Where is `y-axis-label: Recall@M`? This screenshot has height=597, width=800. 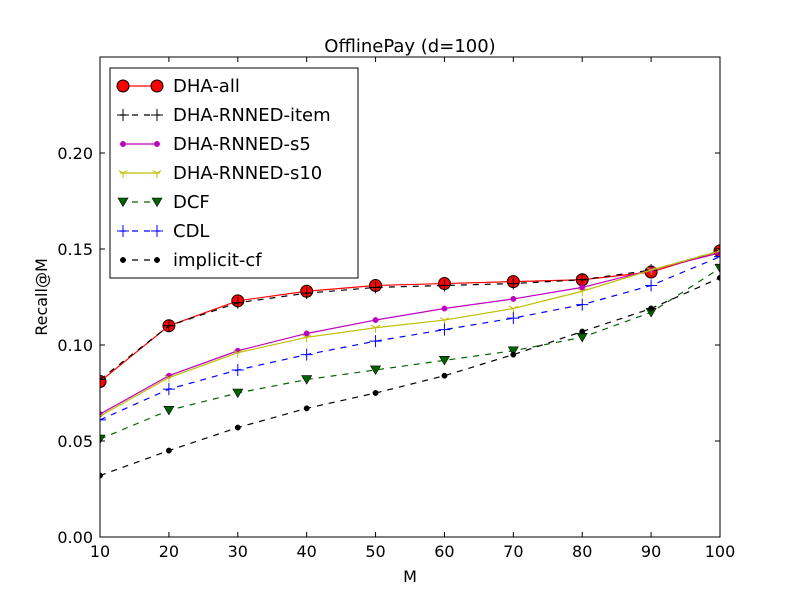 y-axis-label: Recall@M is located at coordinates (41, 297).